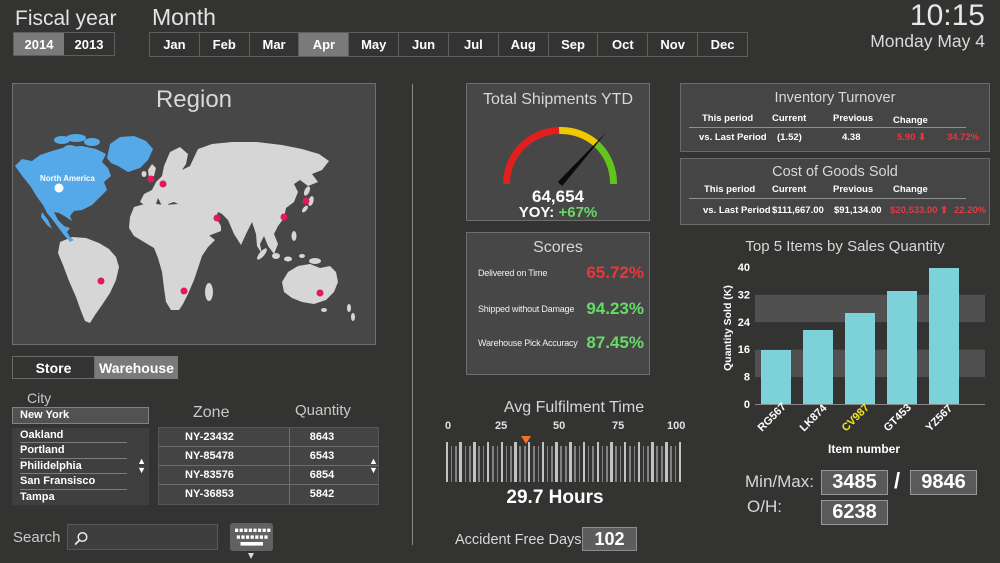 The height and width of the screenshot is (563, 1000). What do you see at coordinates (864, 449) in the screenshot?
I see `svg-text: Item number` at bounding box center [864, 449].